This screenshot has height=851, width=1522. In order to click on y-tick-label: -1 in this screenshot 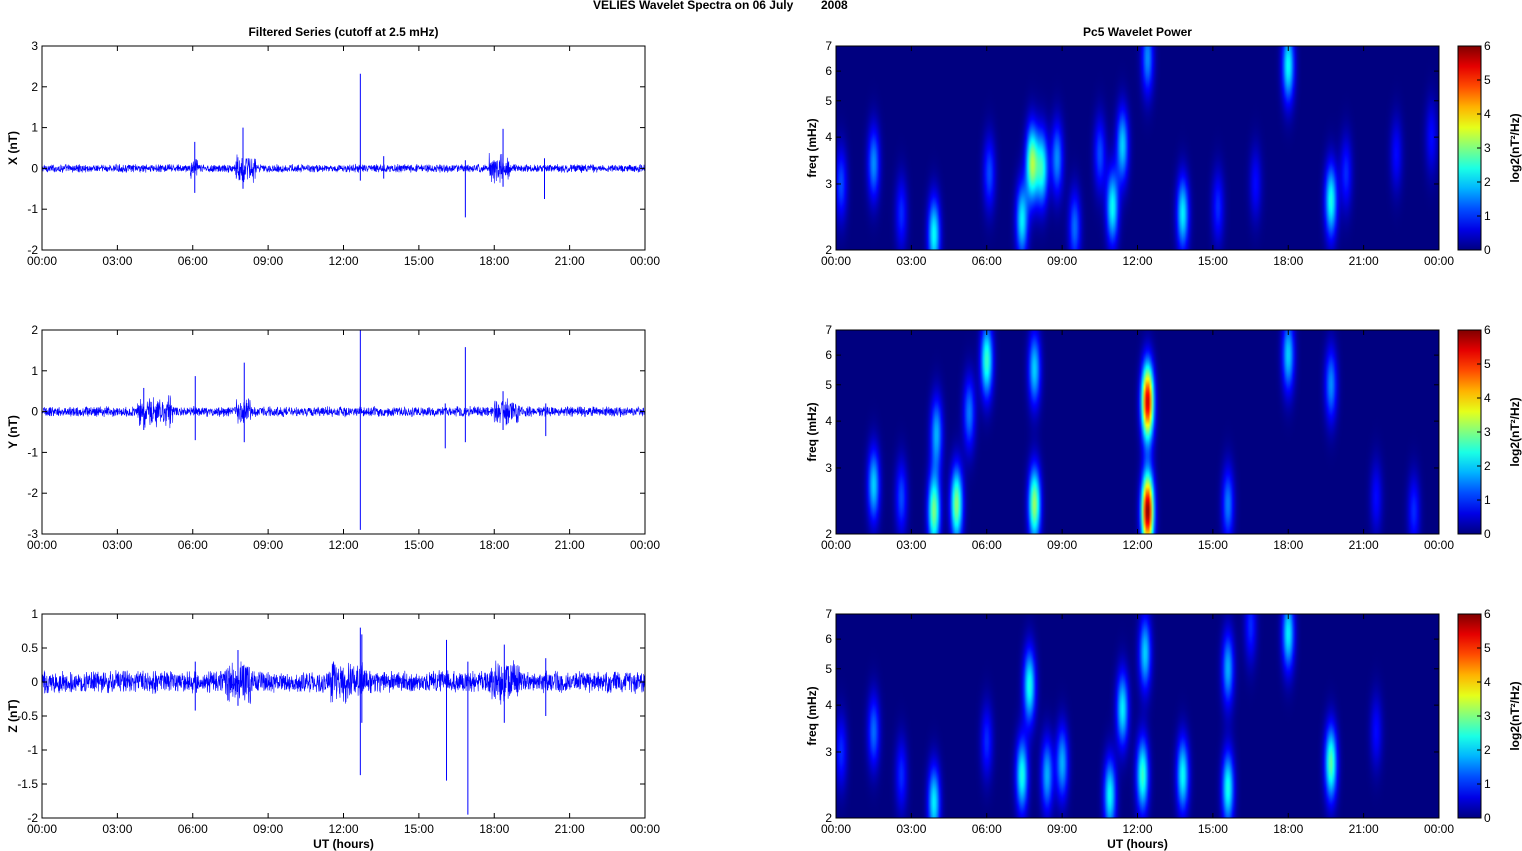, I will do `click(32, 452)`.